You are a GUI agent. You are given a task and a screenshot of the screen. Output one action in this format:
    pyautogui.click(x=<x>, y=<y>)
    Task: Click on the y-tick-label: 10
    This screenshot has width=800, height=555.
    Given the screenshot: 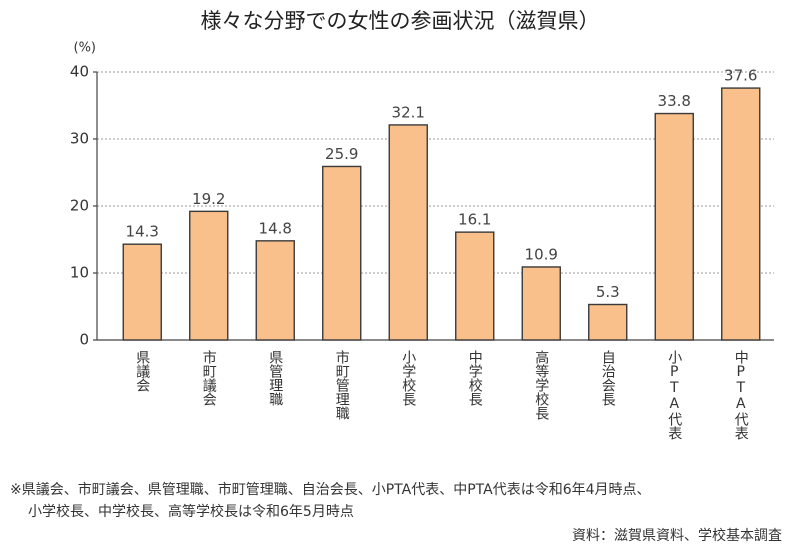 What is the action you would take?
    pyautogui.click(x=79, y=273)
    